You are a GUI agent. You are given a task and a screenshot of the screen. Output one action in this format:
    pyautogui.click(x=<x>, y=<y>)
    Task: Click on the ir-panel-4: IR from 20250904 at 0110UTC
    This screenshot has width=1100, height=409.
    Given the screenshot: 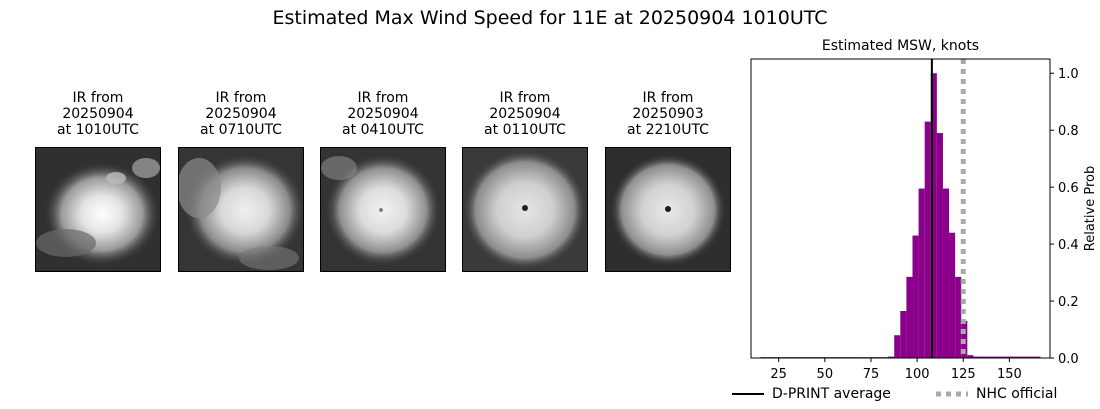 What is the action you would take?
    pyautogui.click(x=525, y=181)
    